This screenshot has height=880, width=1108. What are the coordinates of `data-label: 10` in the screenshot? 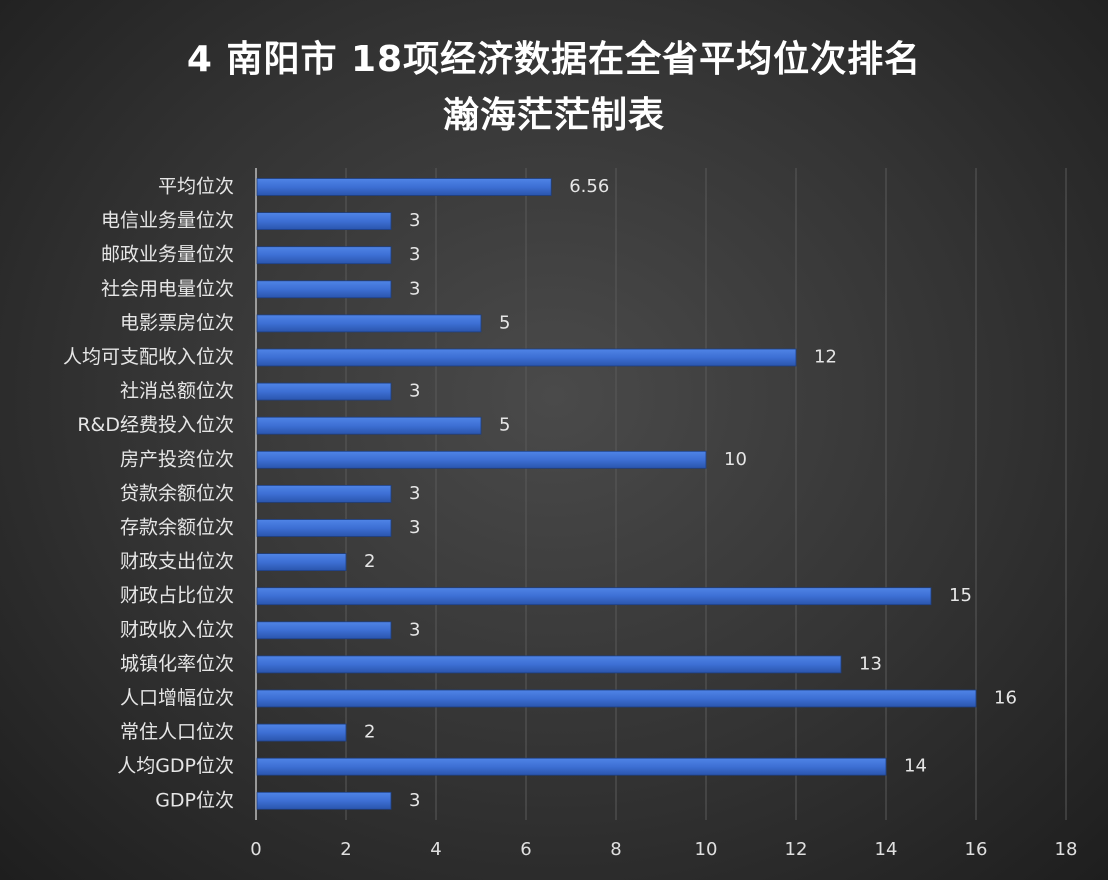 It's located at (735, 459).